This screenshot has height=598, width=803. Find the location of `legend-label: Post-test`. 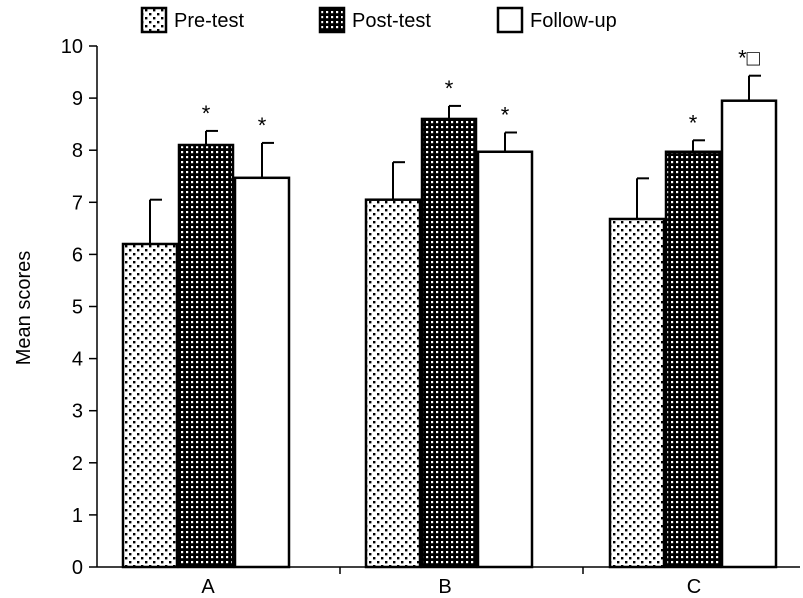

legend-label: Post-test is located at coordinates (391, 21).